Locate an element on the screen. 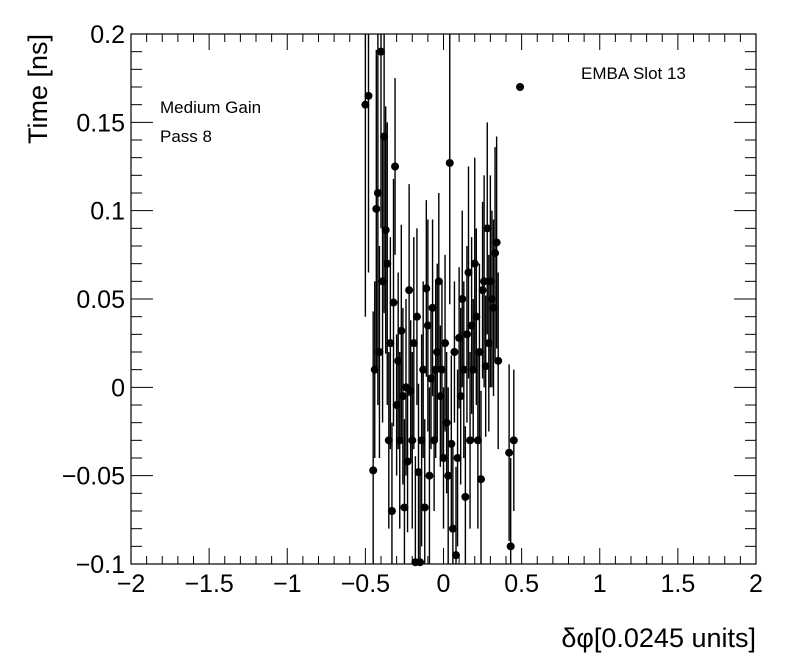  y-tick-labels: −0.1 −0.05 0 0.05 0.1 0.15 0.2 is located at coordinates (93, 300).